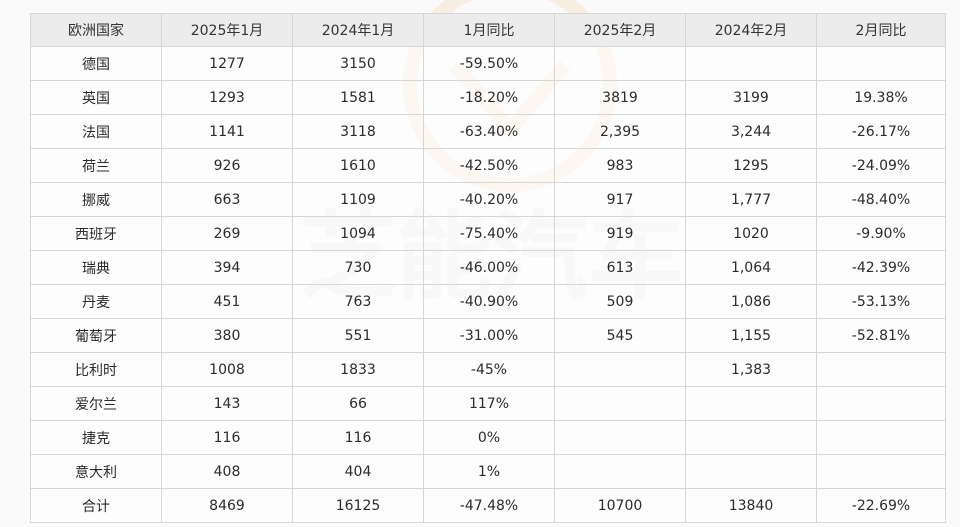  I want to click on cell-jan-yoy: -42.50%, so click(489, 165).